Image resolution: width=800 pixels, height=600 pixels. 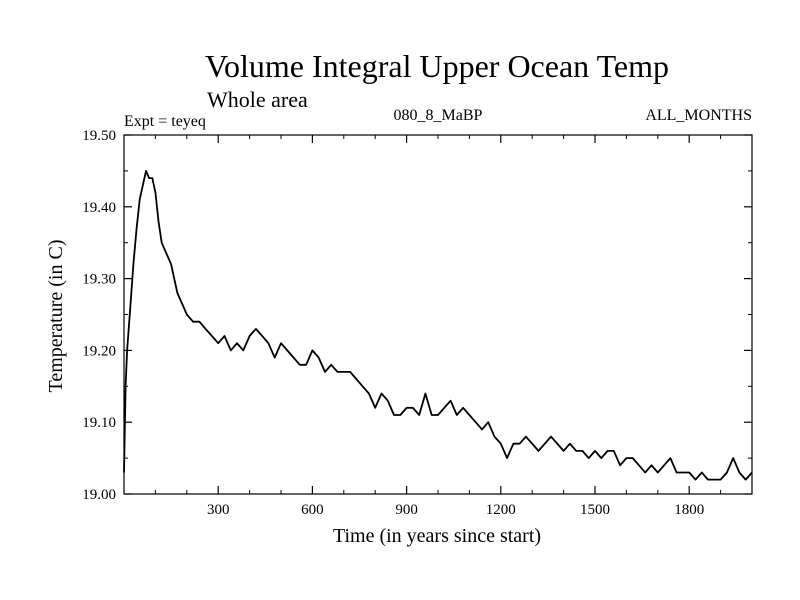 What do you see at coordinates (218, 510) in the screenshot?
I see `x-tick-label: 300` at bounding box center [218, 510].